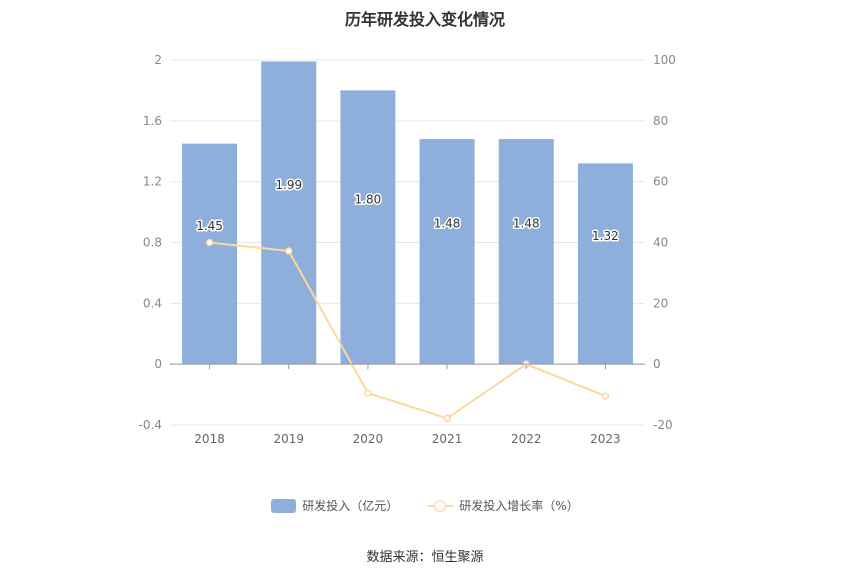 Image resolution: width=850 pixels, height=575 pixels. Describe the element at coordinates (441, 506) in the screenshot. I see `line-swatch-icon` at that location.